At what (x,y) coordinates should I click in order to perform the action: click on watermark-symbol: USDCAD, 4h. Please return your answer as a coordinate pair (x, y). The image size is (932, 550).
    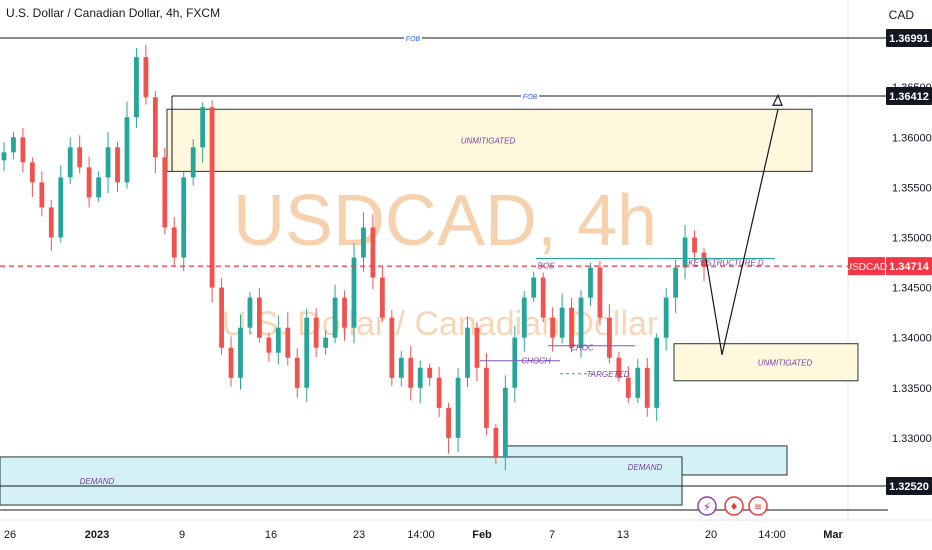
    Looking at the image, I should click on (445, 221).